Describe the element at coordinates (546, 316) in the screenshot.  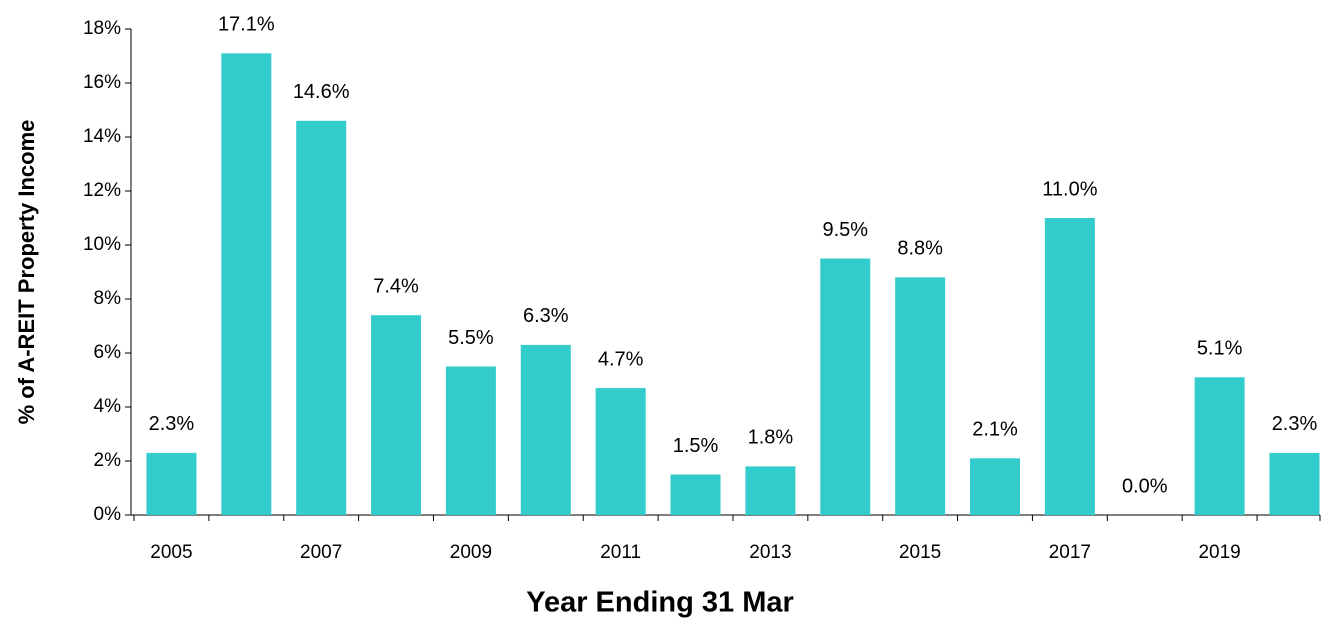
I see `data-label: 6.3%` at that location.